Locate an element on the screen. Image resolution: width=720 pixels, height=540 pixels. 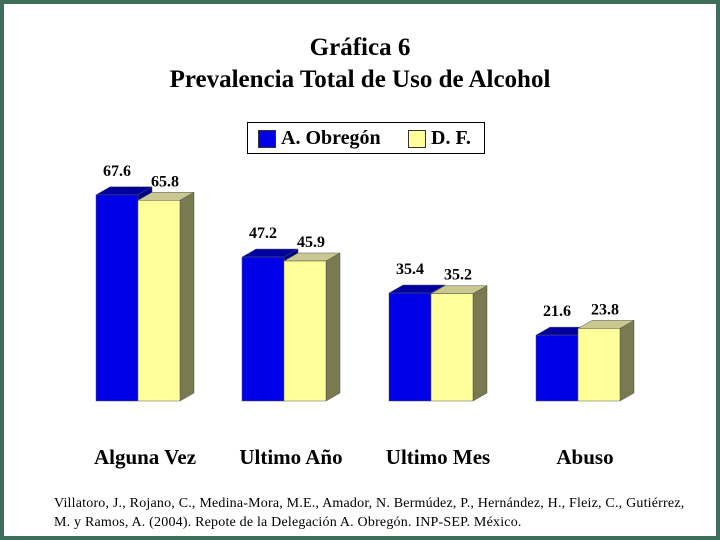
legend-item-a-obregon: A. Obregón is located at coordinates (319, 138).